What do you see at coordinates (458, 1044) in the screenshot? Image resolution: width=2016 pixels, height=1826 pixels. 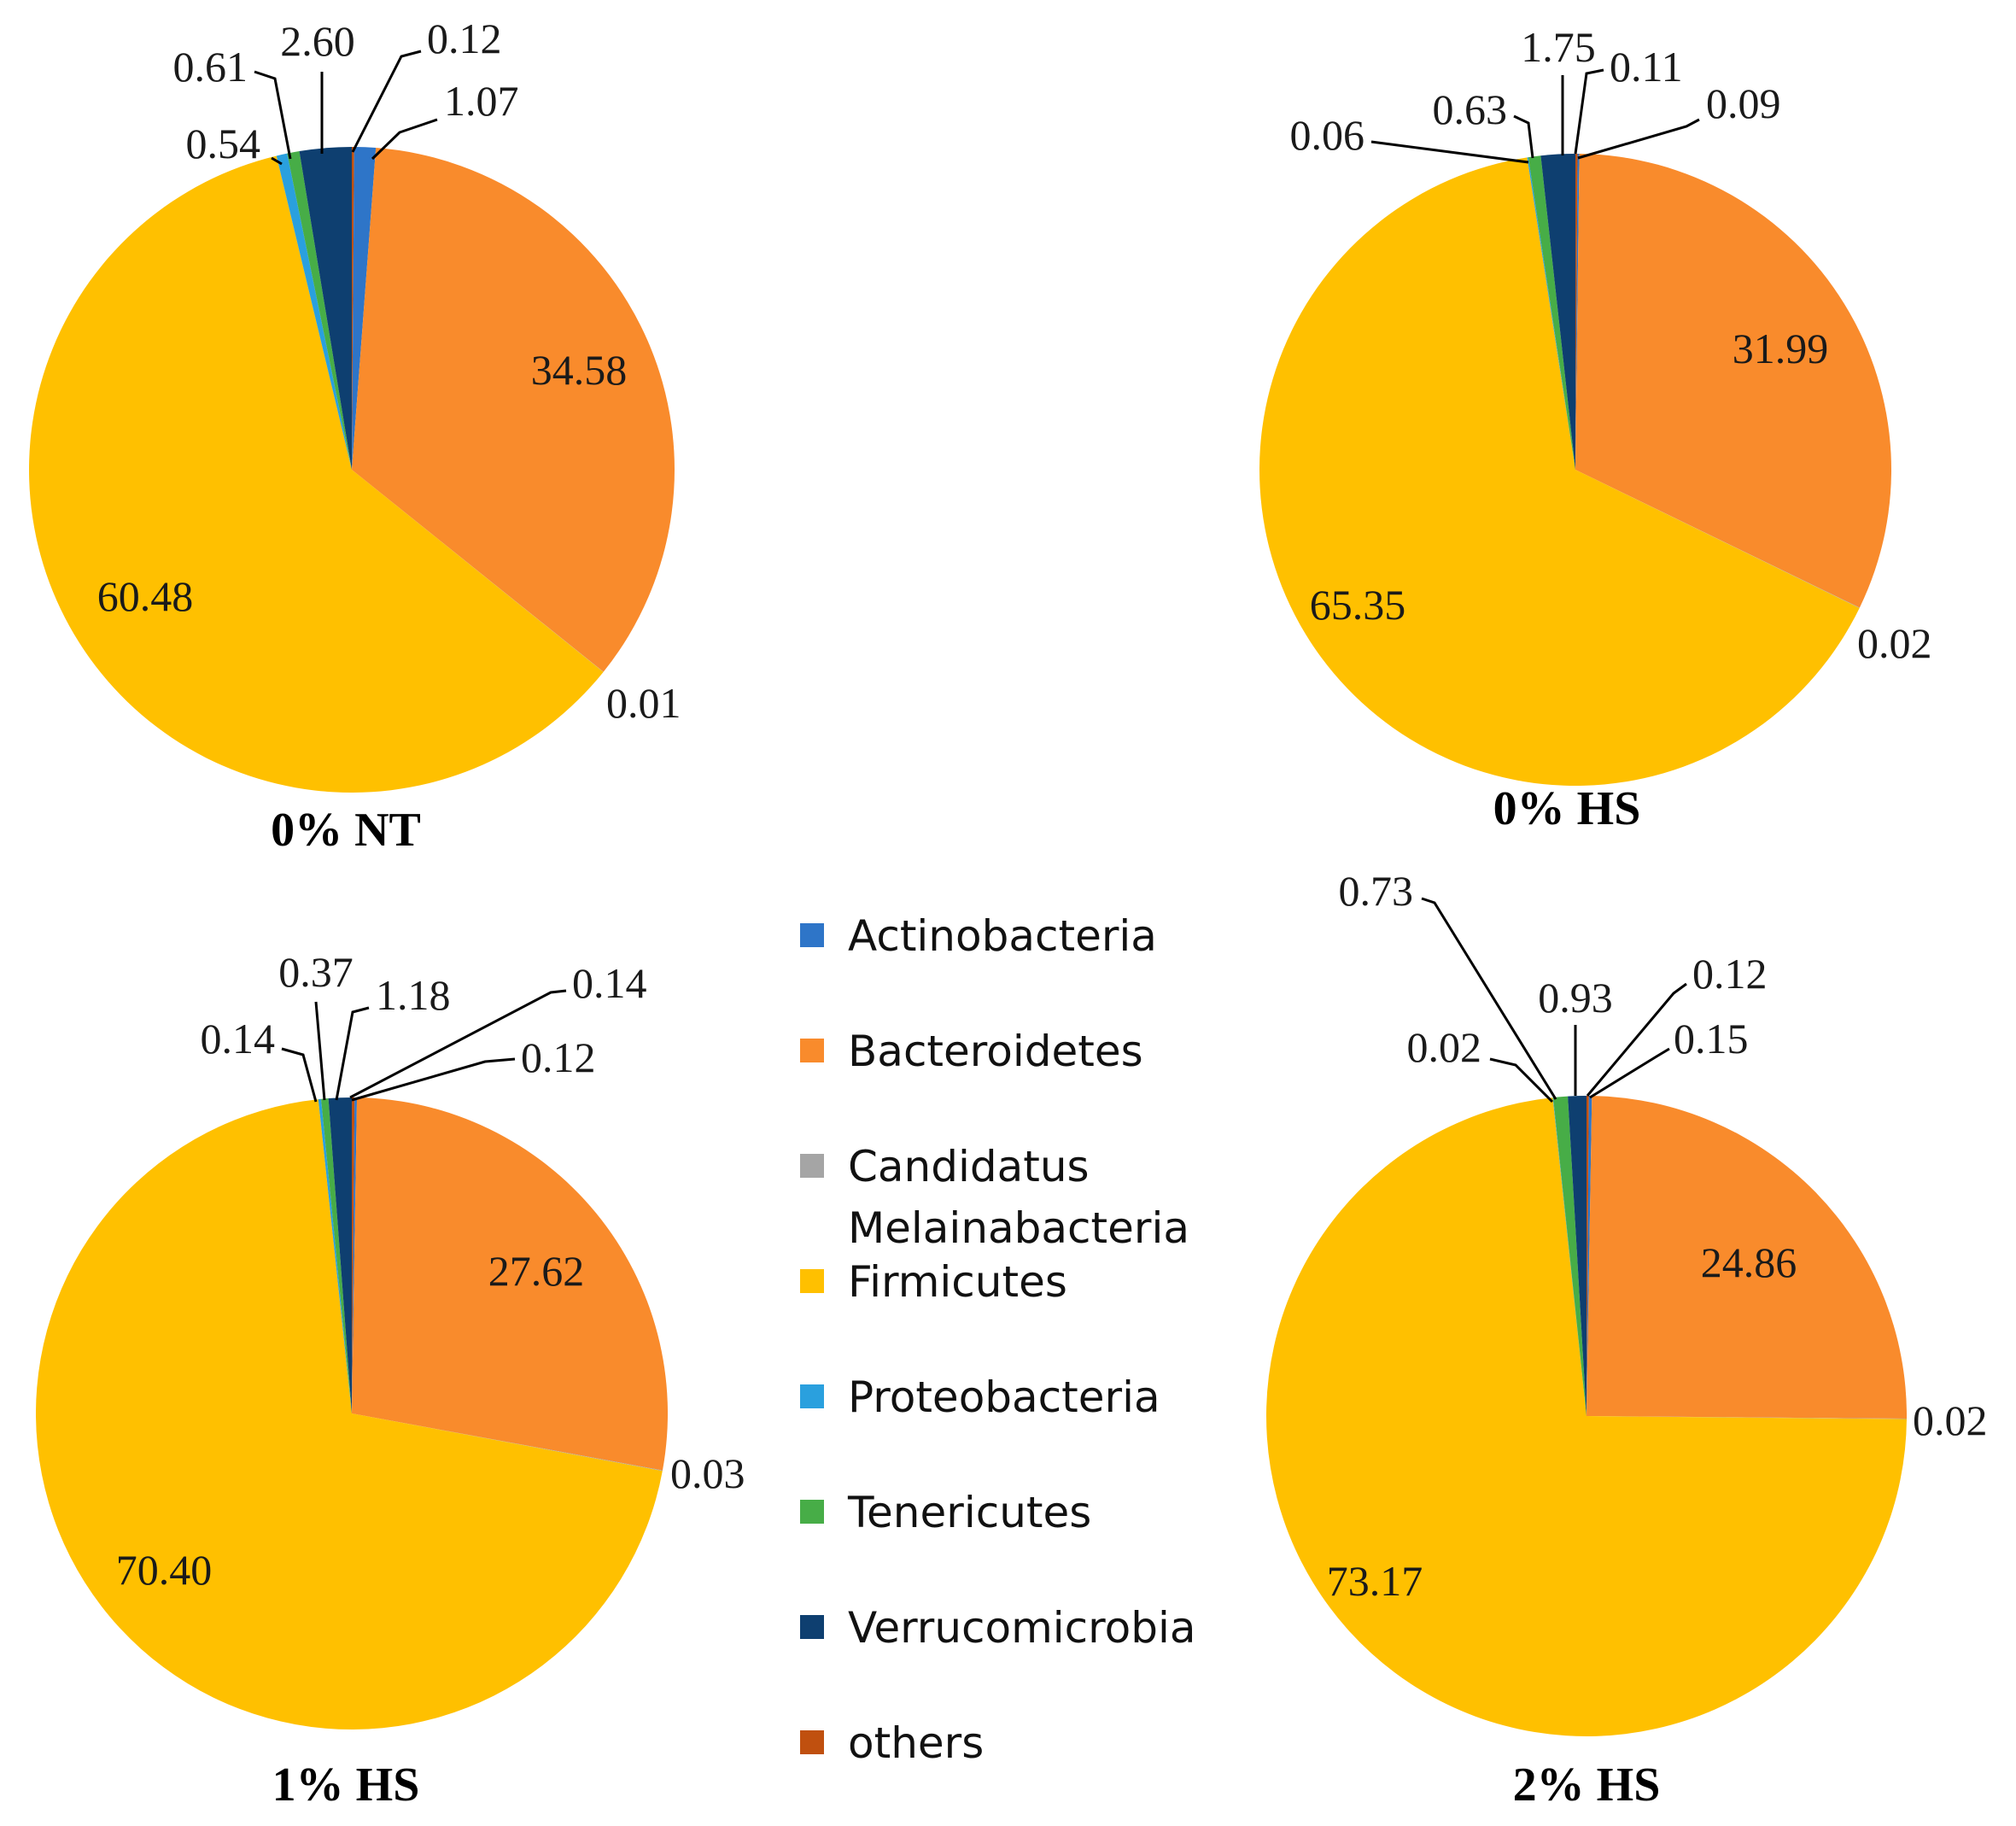 I see `leader-line-1-hs-others` at bounding box center [458, 1044].